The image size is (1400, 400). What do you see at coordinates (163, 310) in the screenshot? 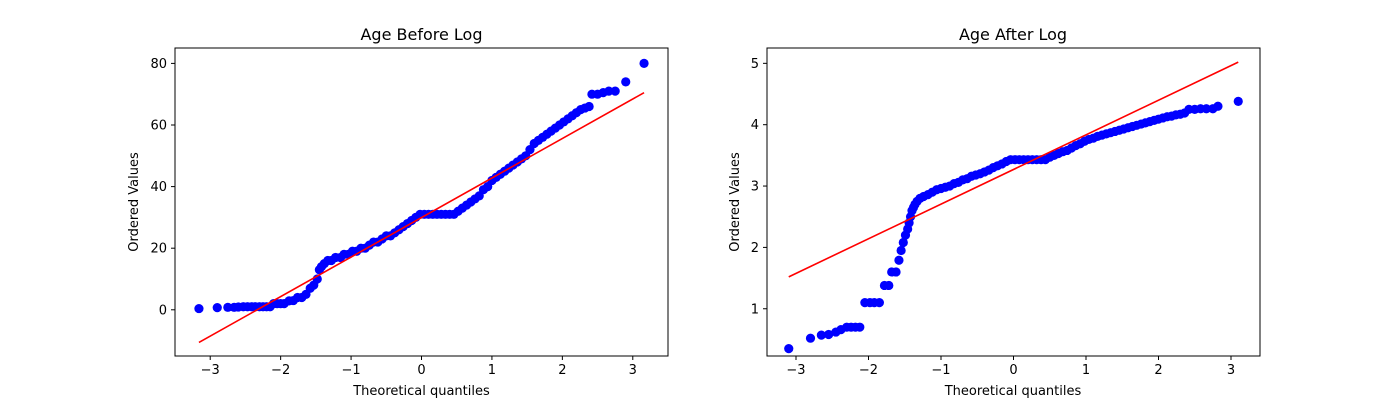
I see `y-tick-label: 0` at bounding box center [163, 310].